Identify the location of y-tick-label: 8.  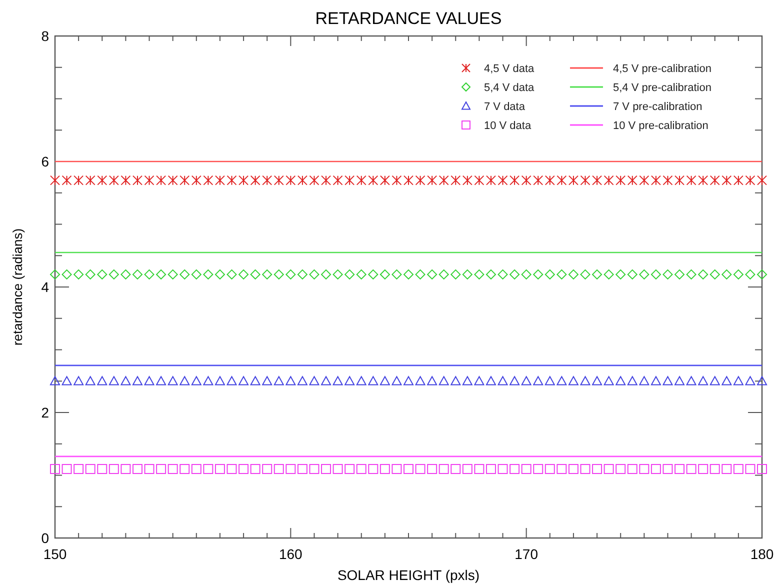
(45, 36).